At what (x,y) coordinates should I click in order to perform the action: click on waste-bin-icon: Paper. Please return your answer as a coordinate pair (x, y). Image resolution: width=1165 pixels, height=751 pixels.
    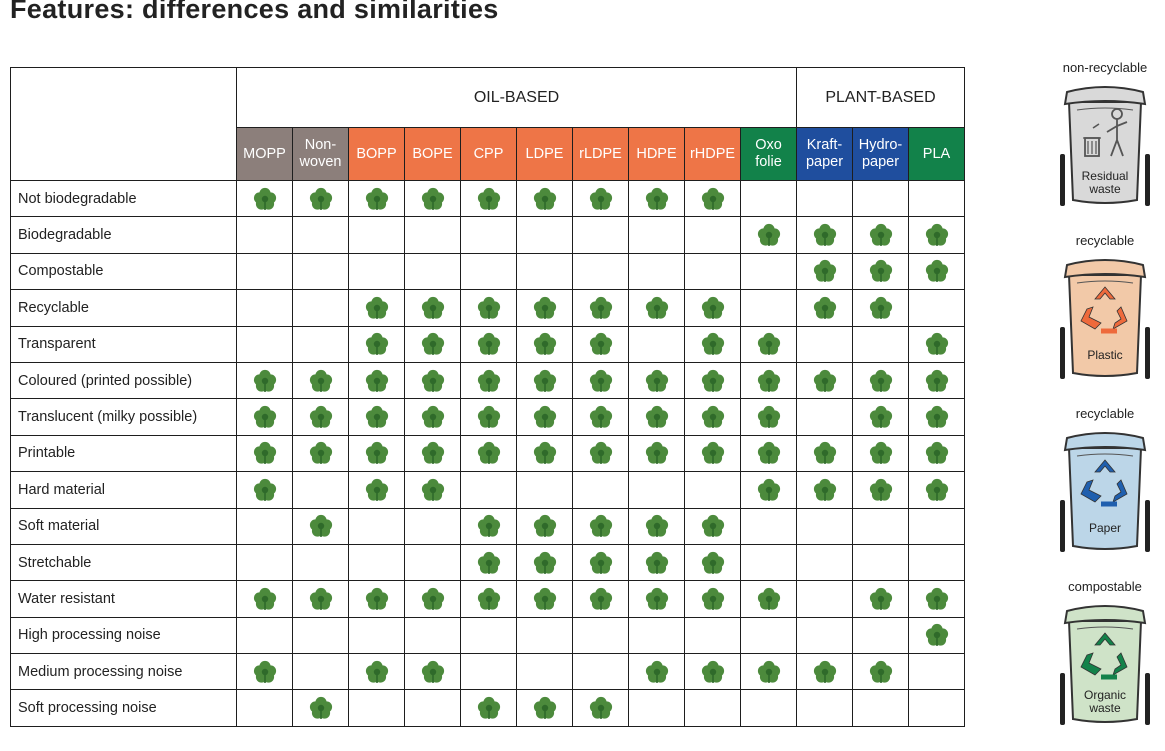
    Looking at the image, I should click on (1105, 492).